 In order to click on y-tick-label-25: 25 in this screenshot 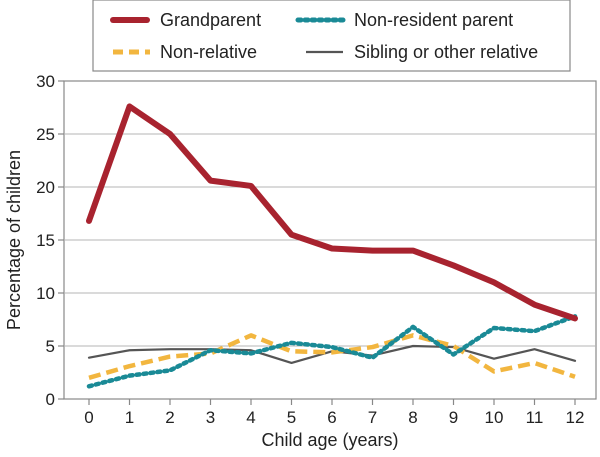, I will do `click(45, 134)`.